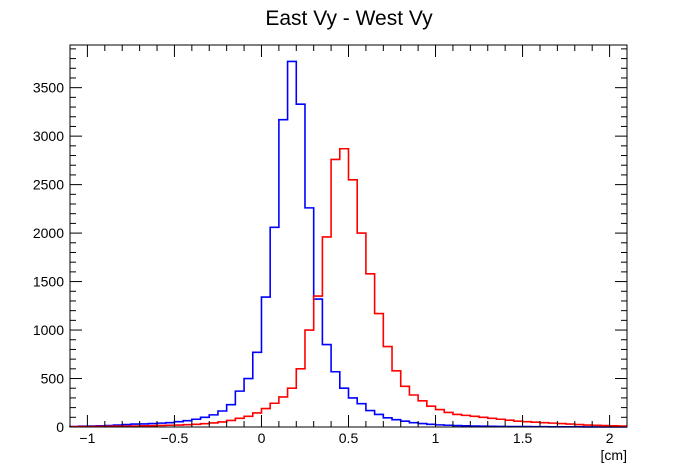 This screenshot has height=475, width=698. What do you see at coordinates (60, 427) in the screenshot?
I see `y-tick-label: 0` at bounding box center [60, 427].